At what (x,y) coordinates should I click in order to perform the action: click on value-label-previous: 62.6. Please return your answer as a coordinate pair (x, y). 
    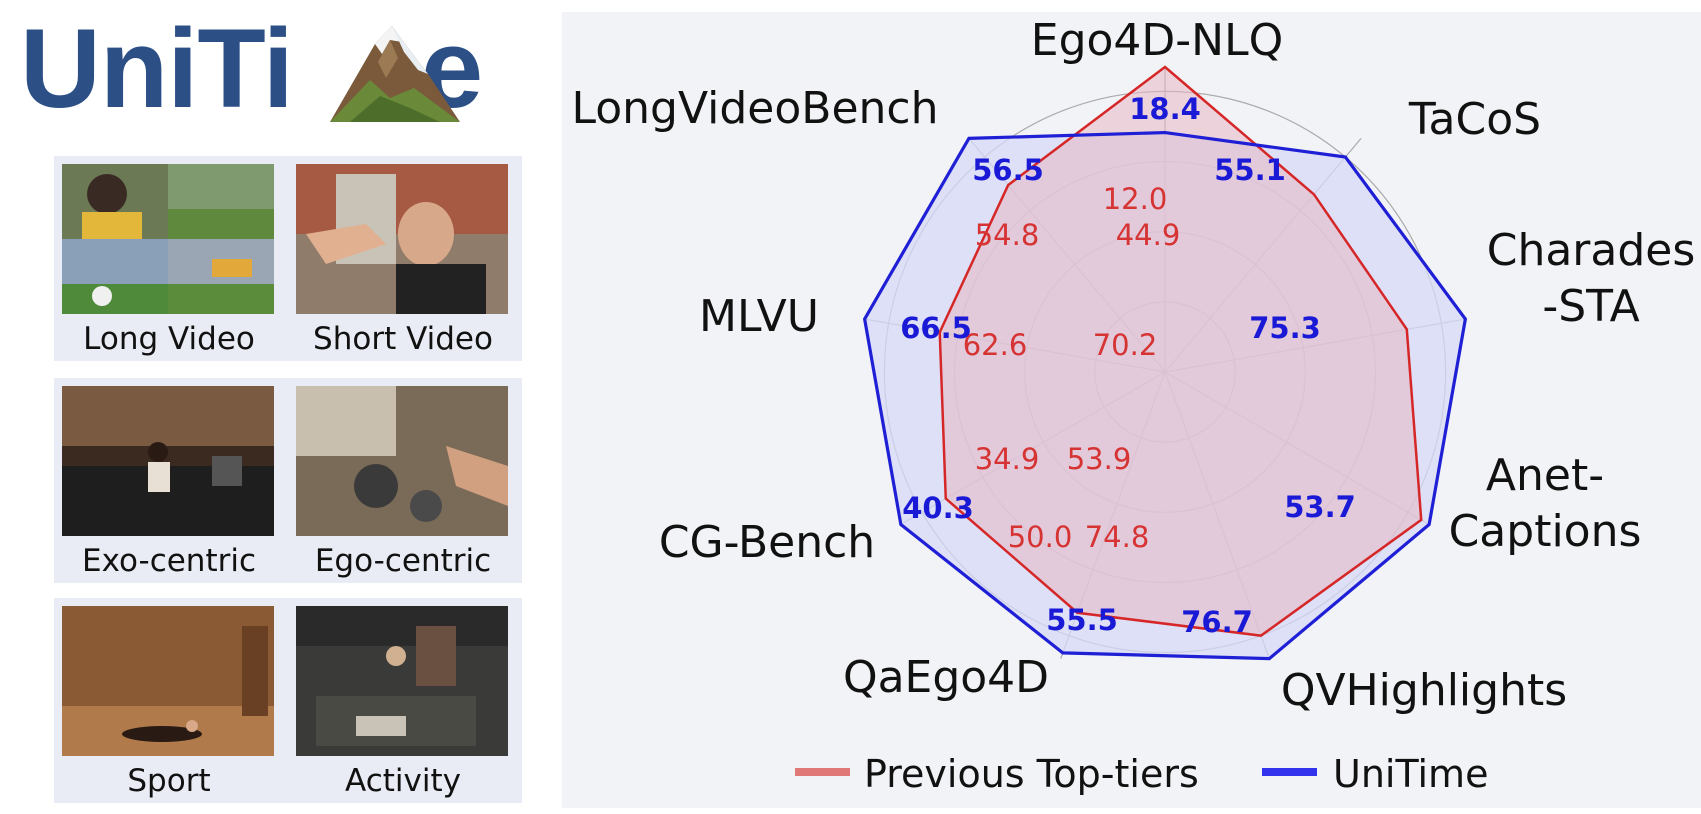
    Looking at the image, I should click on (995, 345).